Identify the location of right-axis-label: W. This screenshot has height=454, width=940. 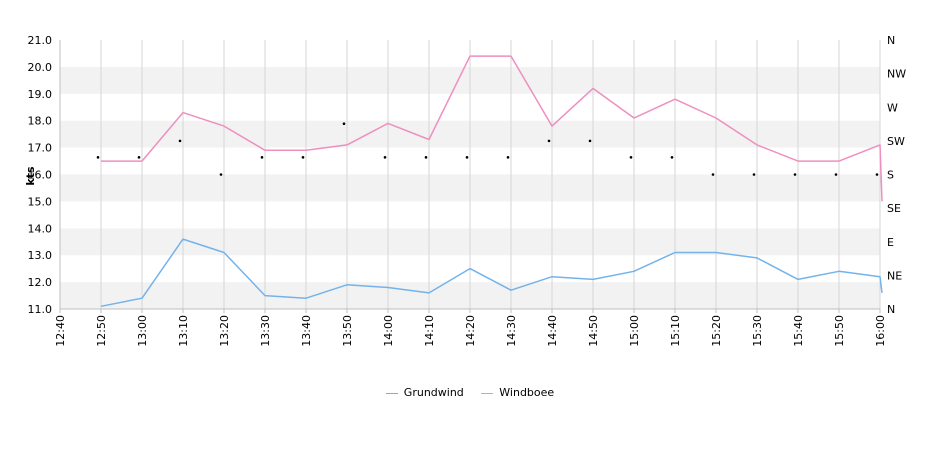
(892, 107).